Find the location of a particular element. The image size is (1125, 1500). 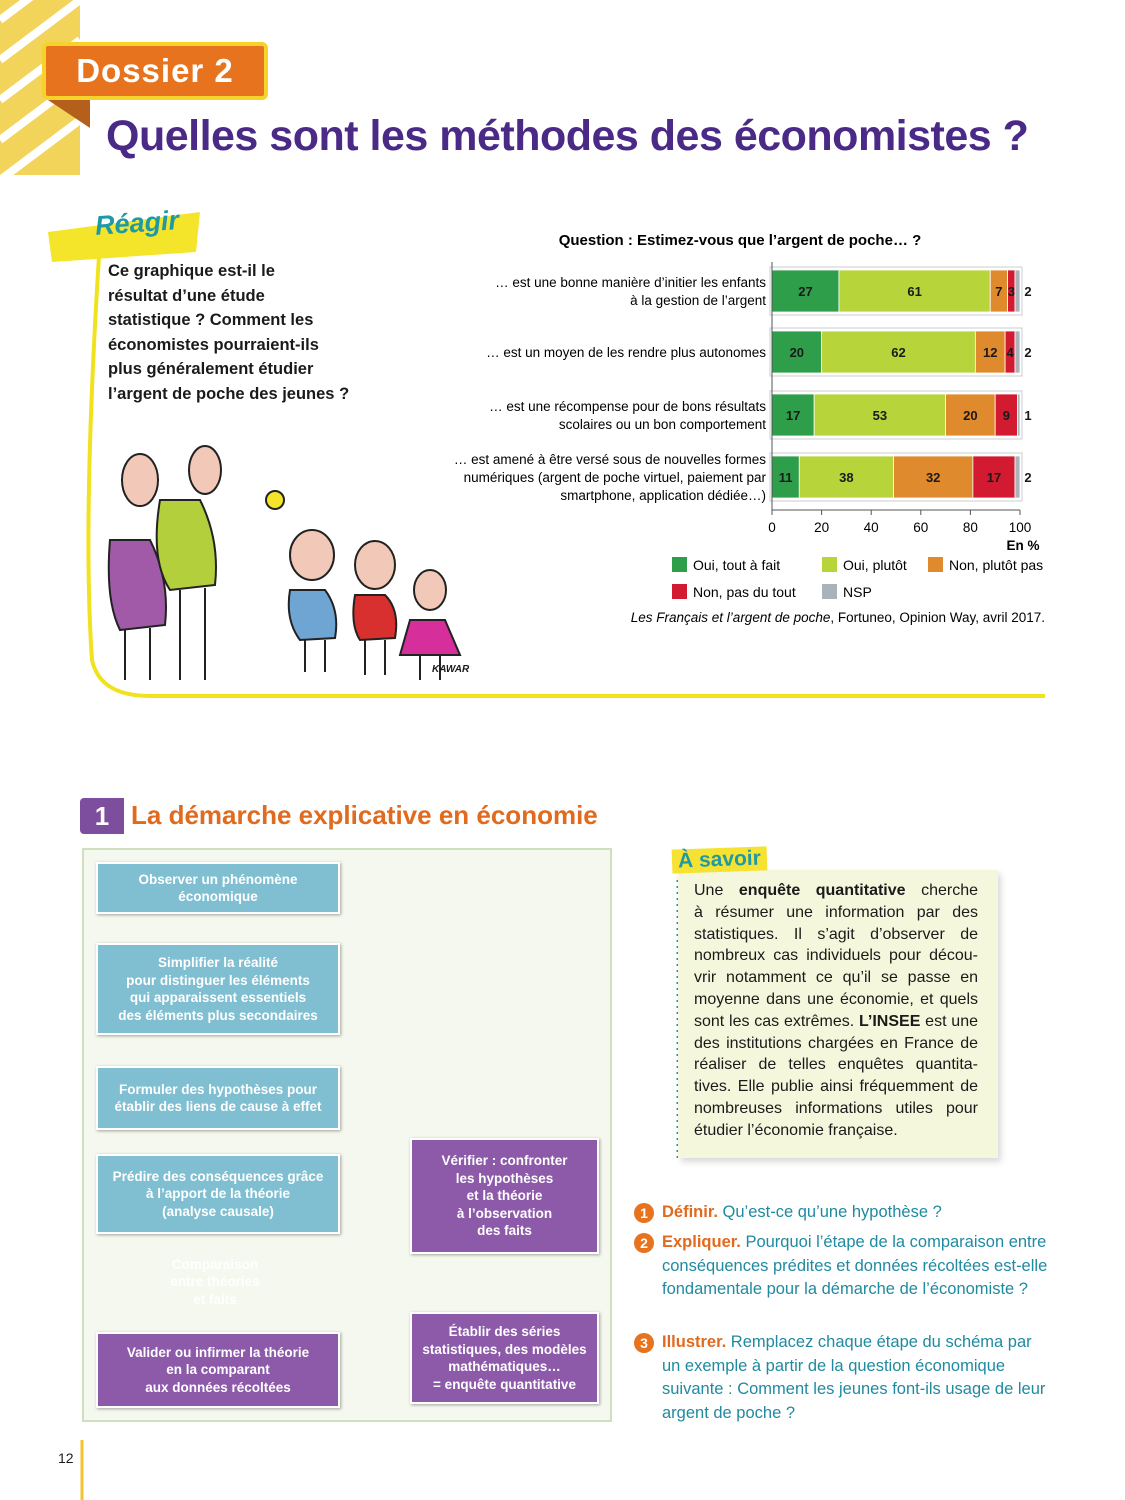

text-line: nombreuses informations utiles pour is located at coordinates (836, 1108).